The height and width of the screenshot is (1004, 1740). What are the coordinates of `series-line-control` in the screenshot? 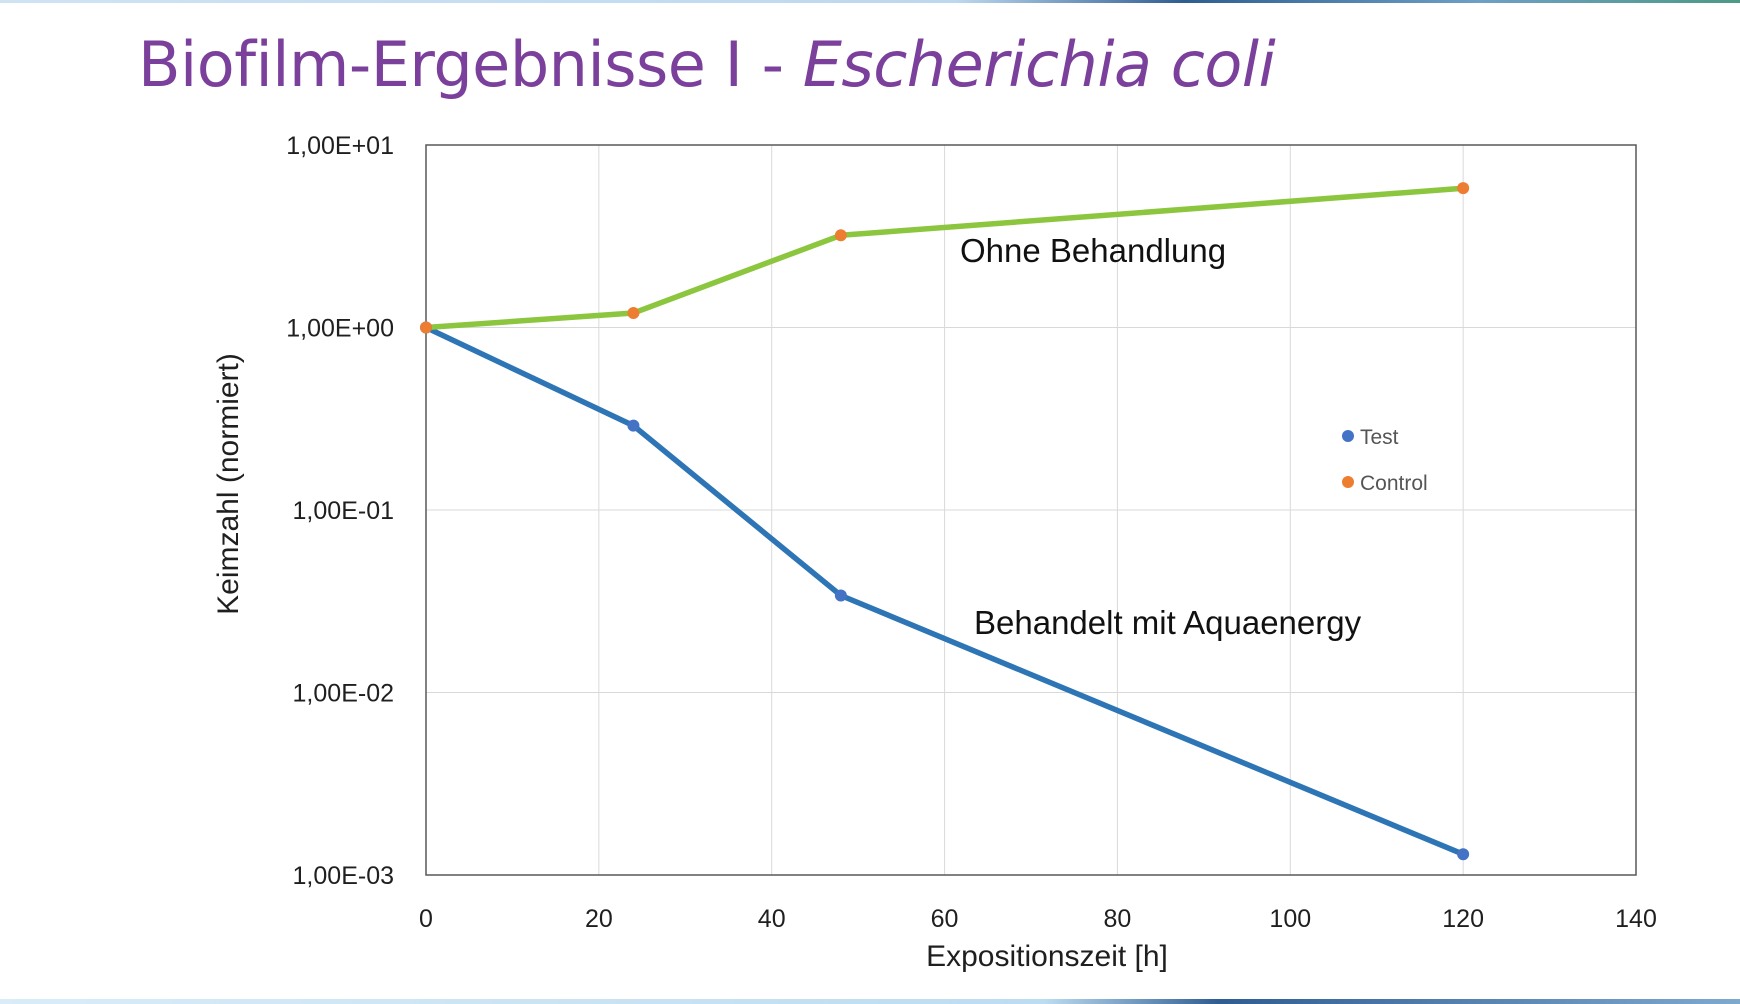 It's located at (944, 258).